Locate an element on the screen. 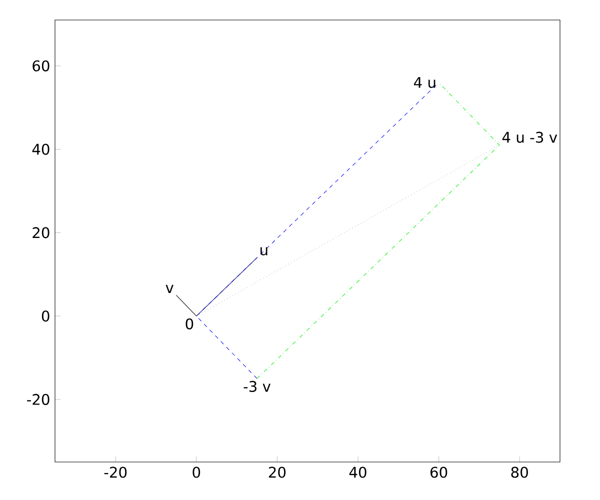  x-tick-label: 20 is located at coordinates (277, 472).